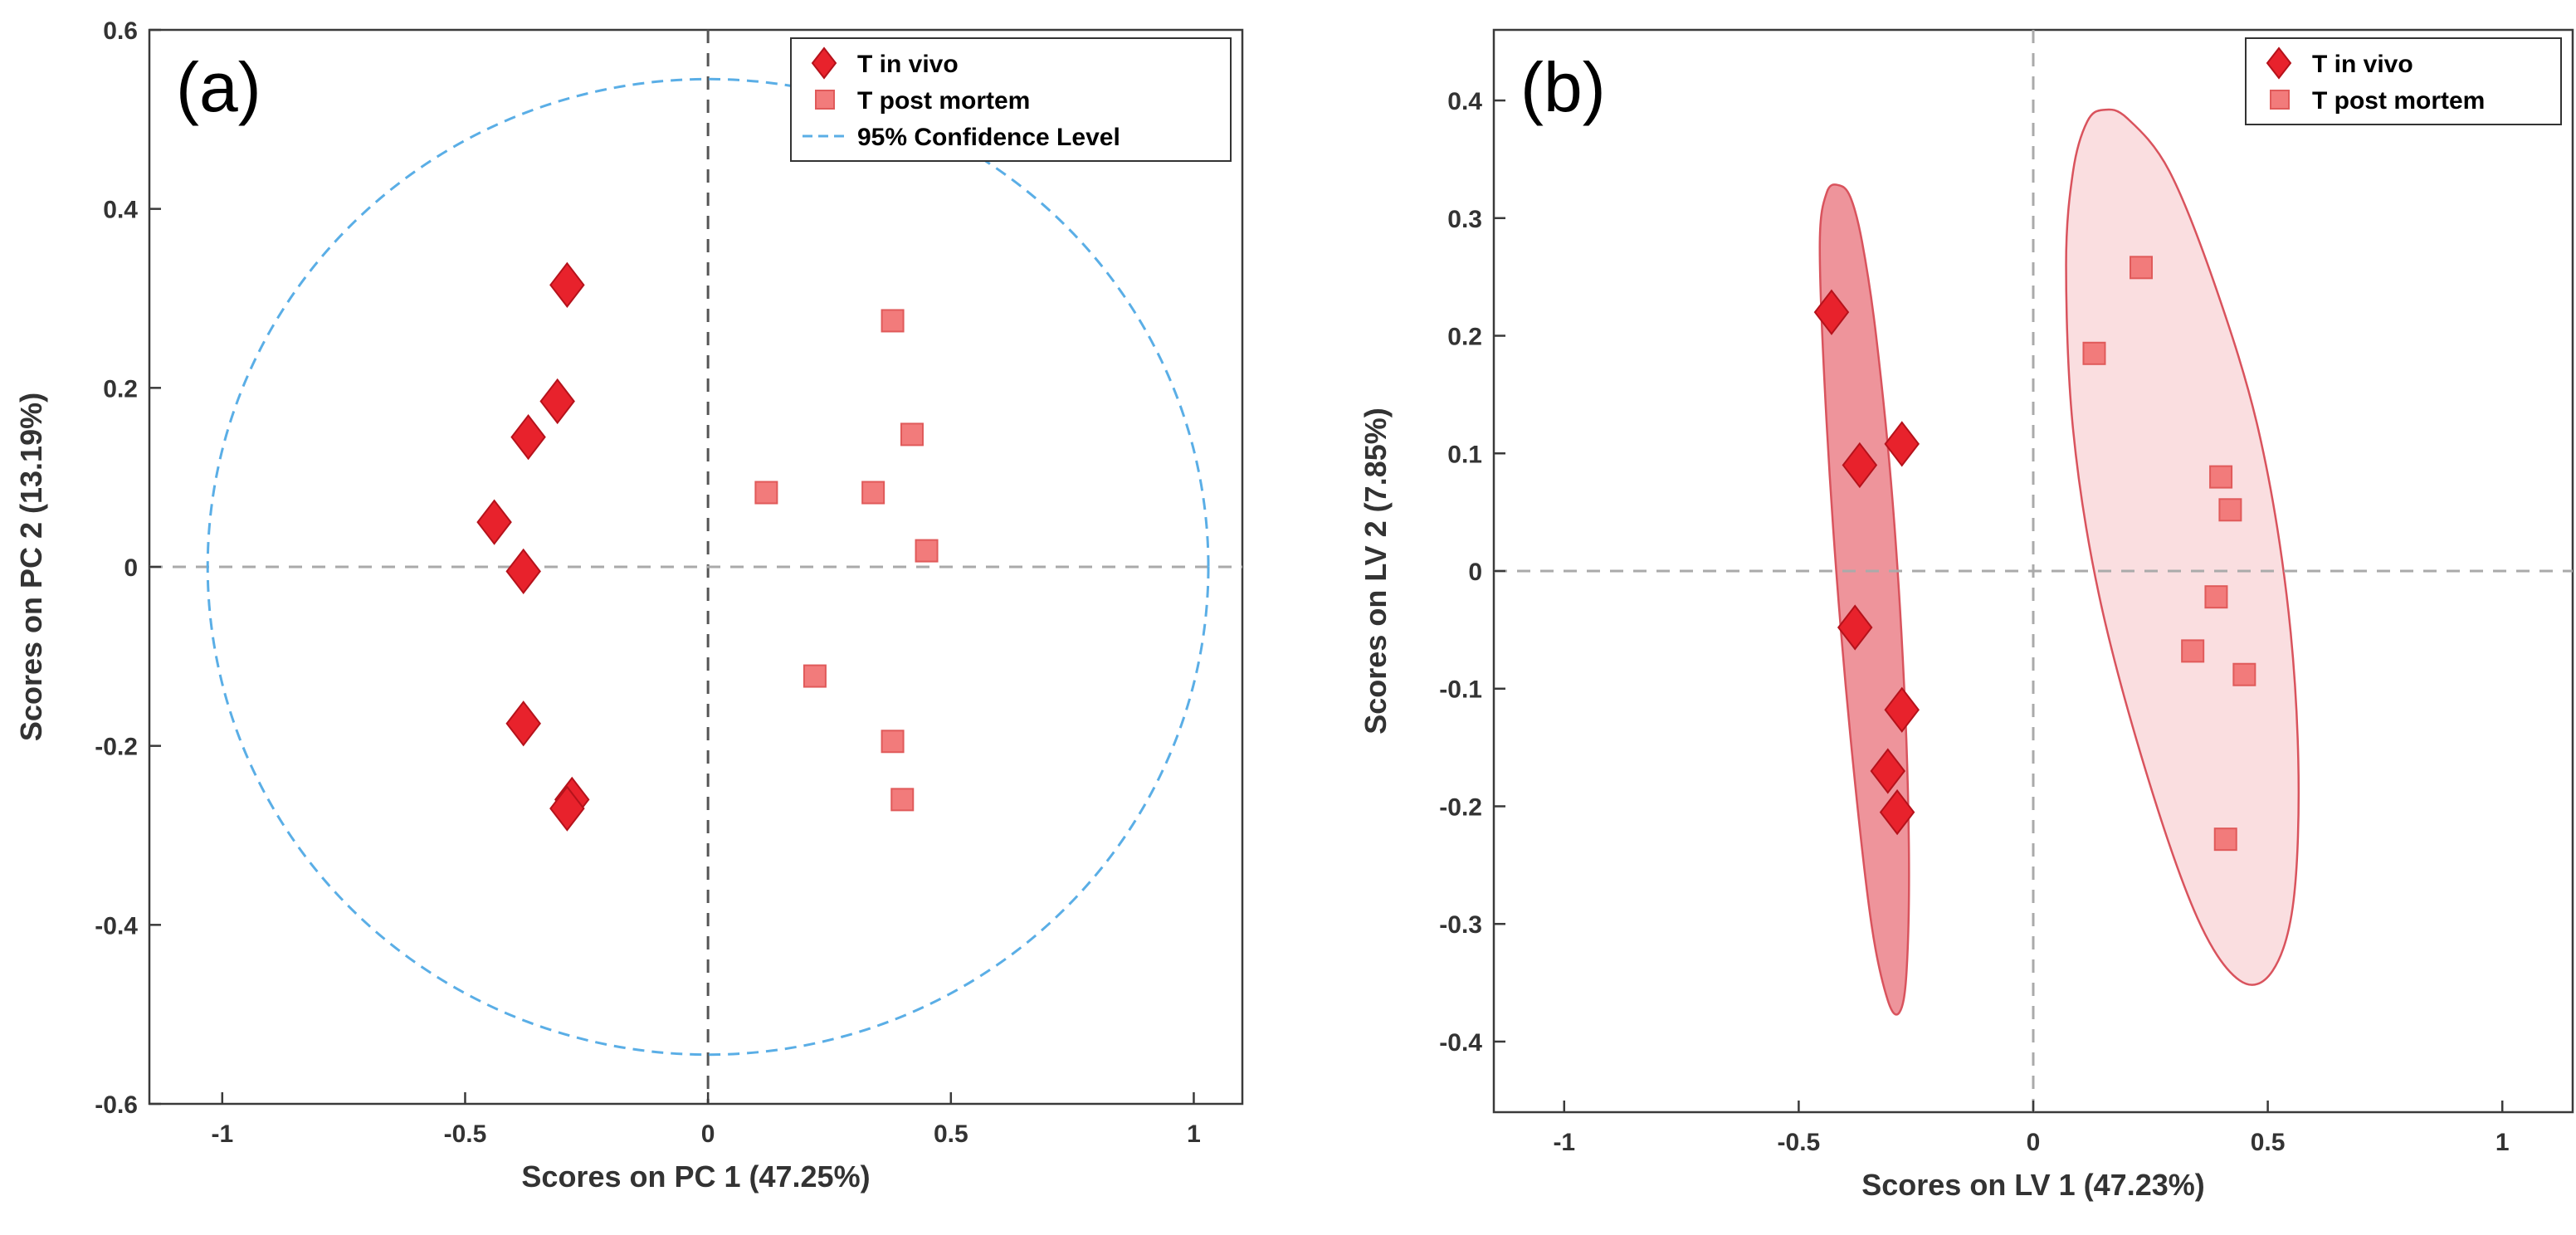 Image resolution: width=2576 pixels, height=1235 pixels. I want to click on y-tick-label: -0.6, so click(117, 1105).